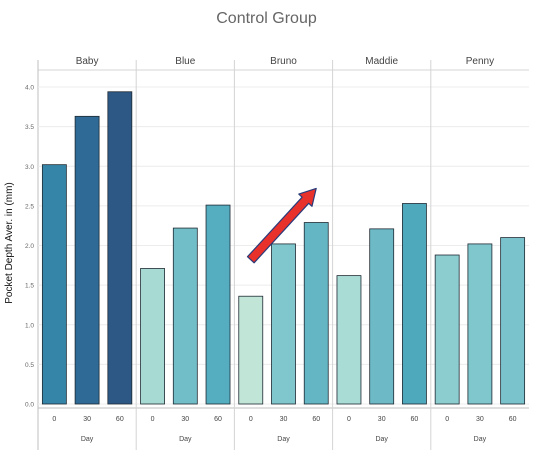 The width and height of the screenshot is (533, 451). I want to click on y-tick-label: 2.0, so click(29, 246).